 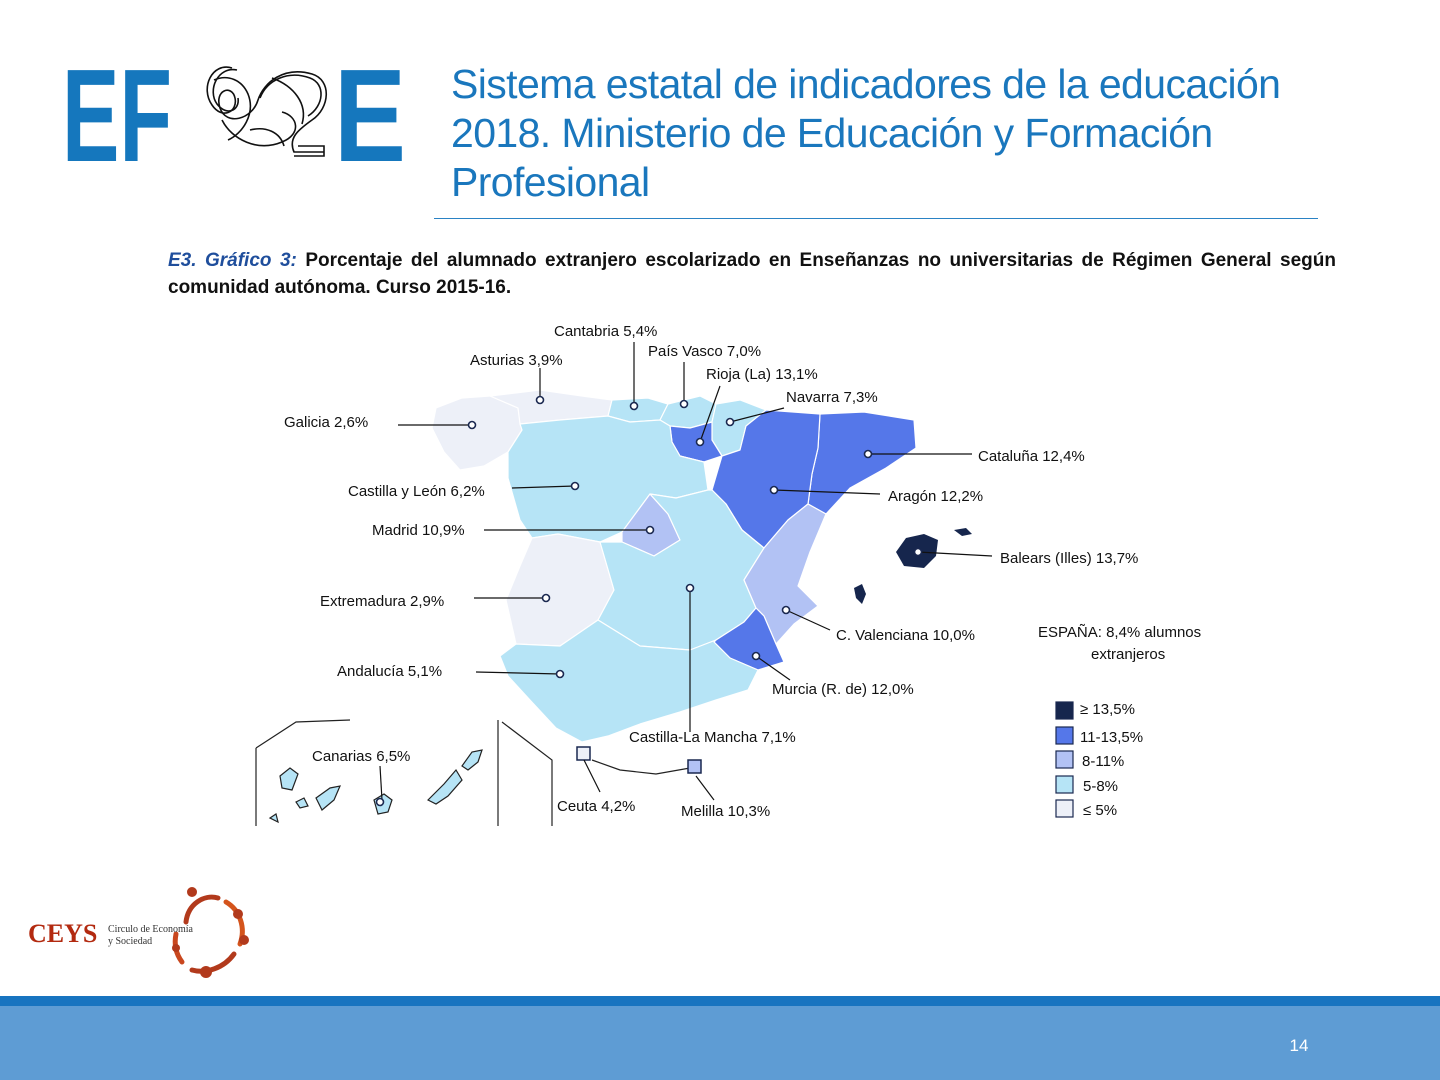 What do you see at coordinates (370, 113) in the screenshot?
I see `svg-text: E` at bounding box center [370, 113].